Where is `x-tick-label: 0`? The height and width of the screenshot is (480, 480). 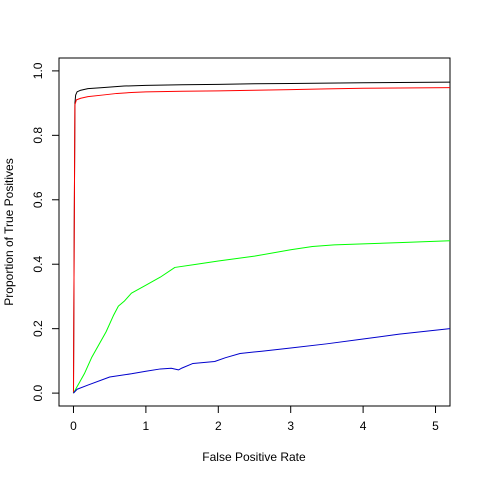 x-tick-label: 0 is located at coordinates (73, 426).